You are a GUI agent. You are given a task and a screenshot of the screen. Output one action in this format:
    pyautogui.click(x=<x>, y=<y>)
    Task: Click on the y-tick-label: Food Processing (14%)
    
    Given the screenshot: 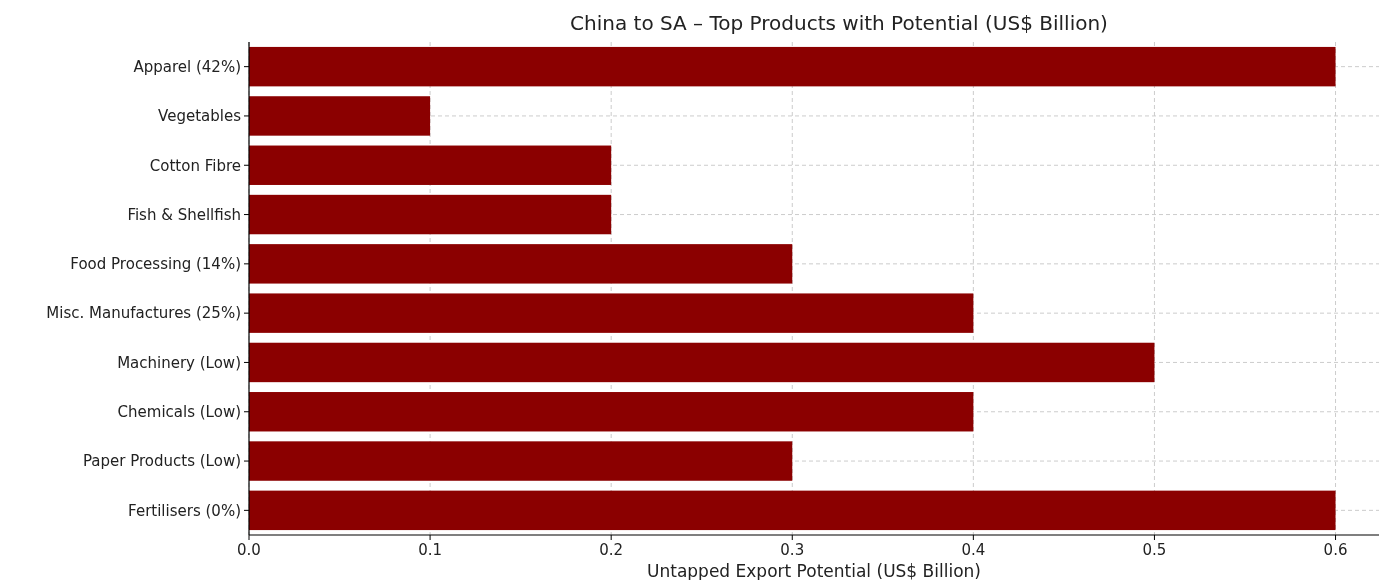 What is the action you would take?
    pyautogui.click(x=155, y=264)
    